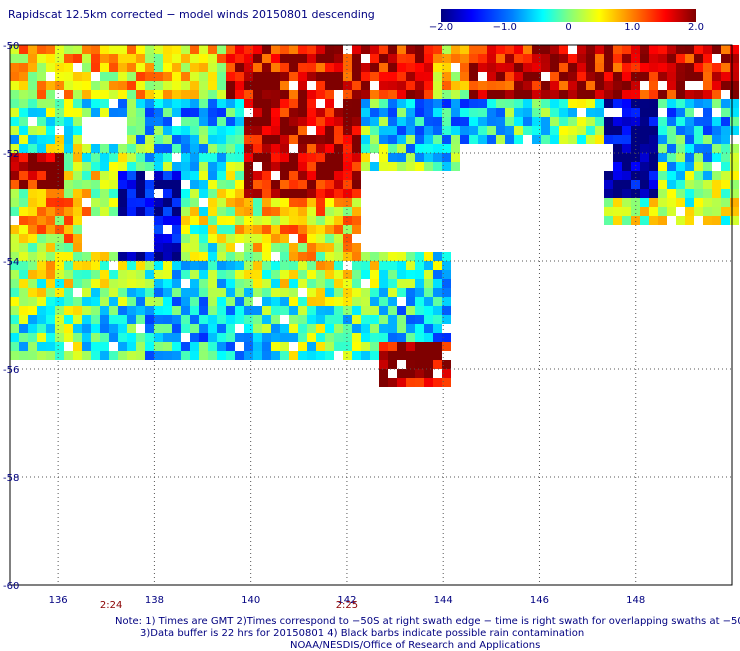 The width and height of the screenshot is (740, 651). Describe the element at coordinates (504, 27) in the screenshot. I see `colorbar-tick-label: −1.0` at that location.